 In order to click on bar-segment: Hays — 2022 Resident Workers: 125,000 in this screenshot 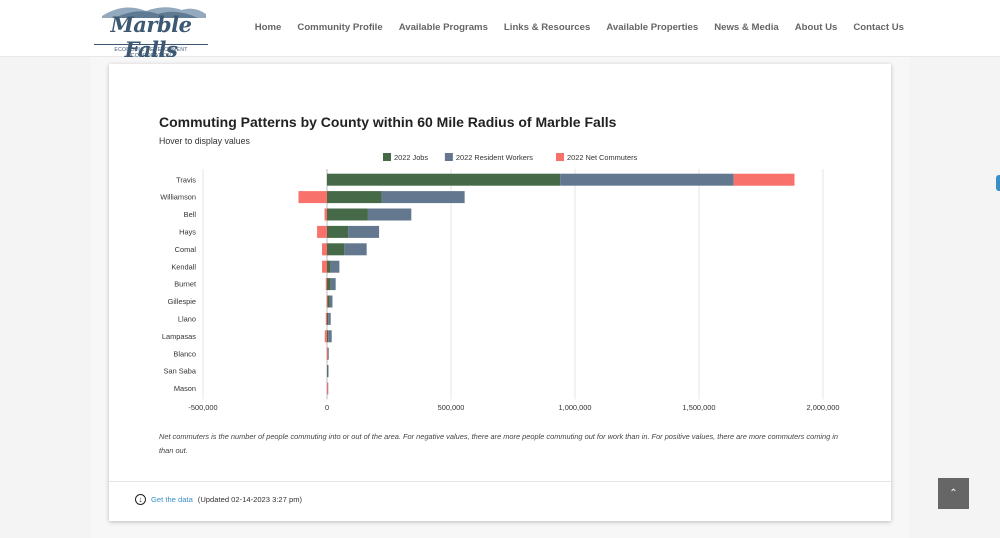, I will do `click(364, 231)`.